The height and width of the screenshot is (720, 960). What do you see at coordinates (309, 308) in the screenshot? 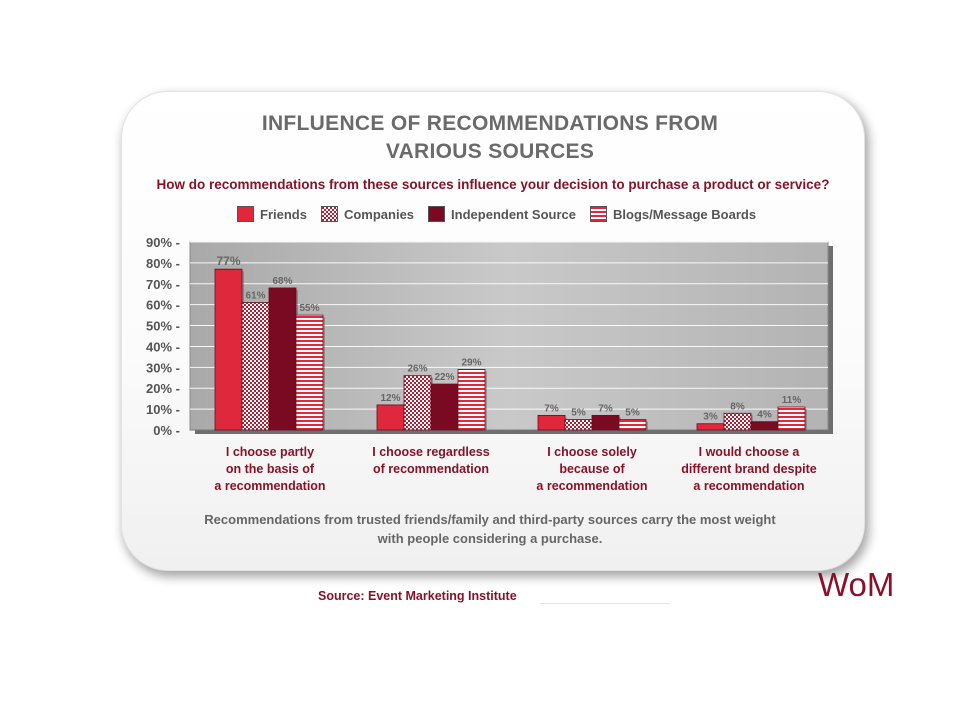
I see `data-label: 55%` at bounding box center [309, 308].